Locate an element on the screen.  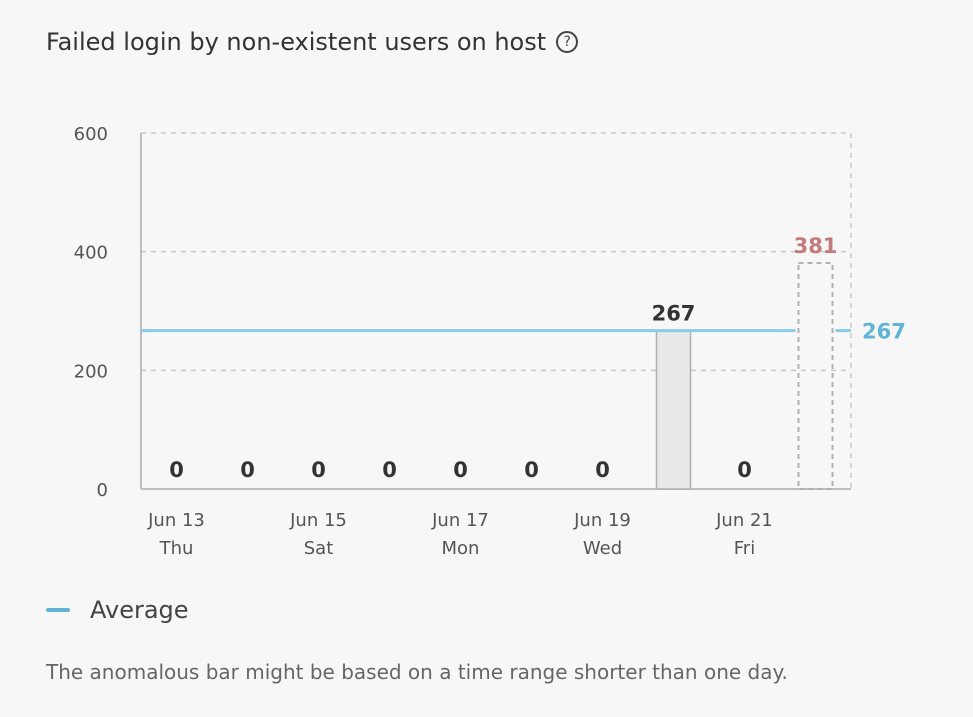
x-tick-day: Thu is located at coordinates (176, 548).